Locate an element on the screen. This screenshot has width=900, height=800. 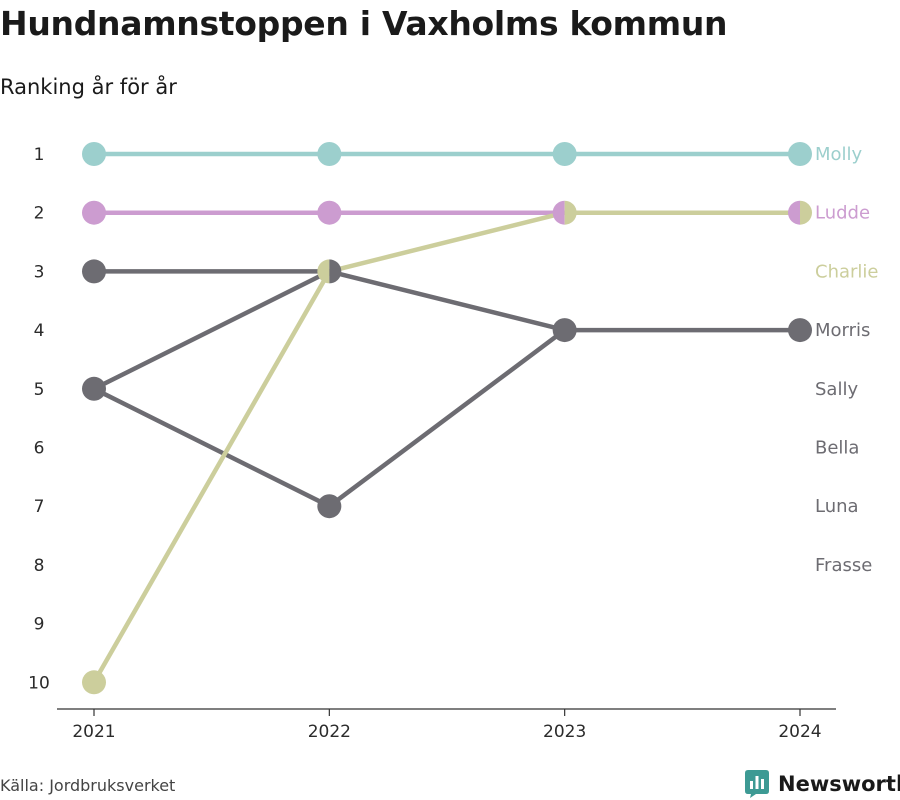
end-label-molly: Molly is located at coordinates (839, 154).